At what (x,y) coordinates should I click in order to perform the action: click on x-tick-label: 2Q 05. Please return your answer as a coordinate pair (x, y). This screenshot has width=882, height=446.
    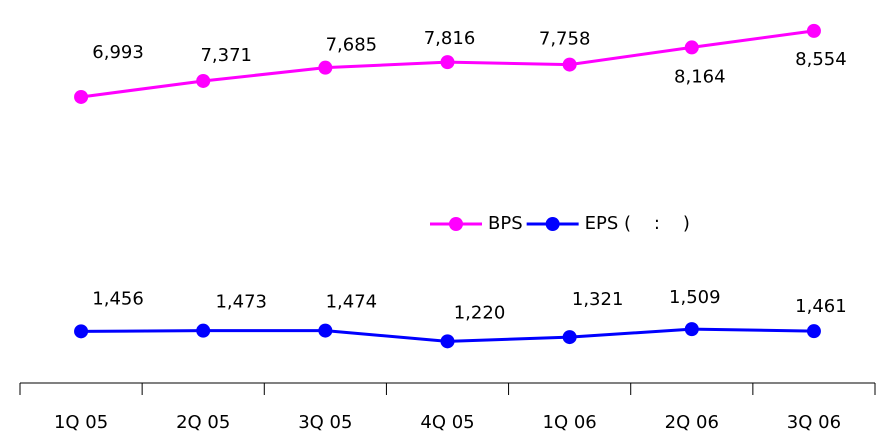
    Looking at the image, I should click on (203, 422).